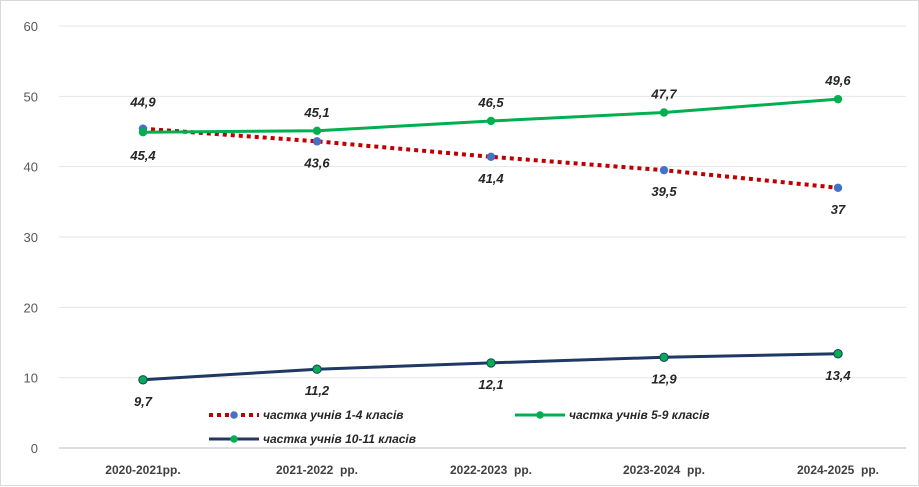 This screenshot has width=919, height=487. I want to click on y-tick-label: 40, so click(31, 167).